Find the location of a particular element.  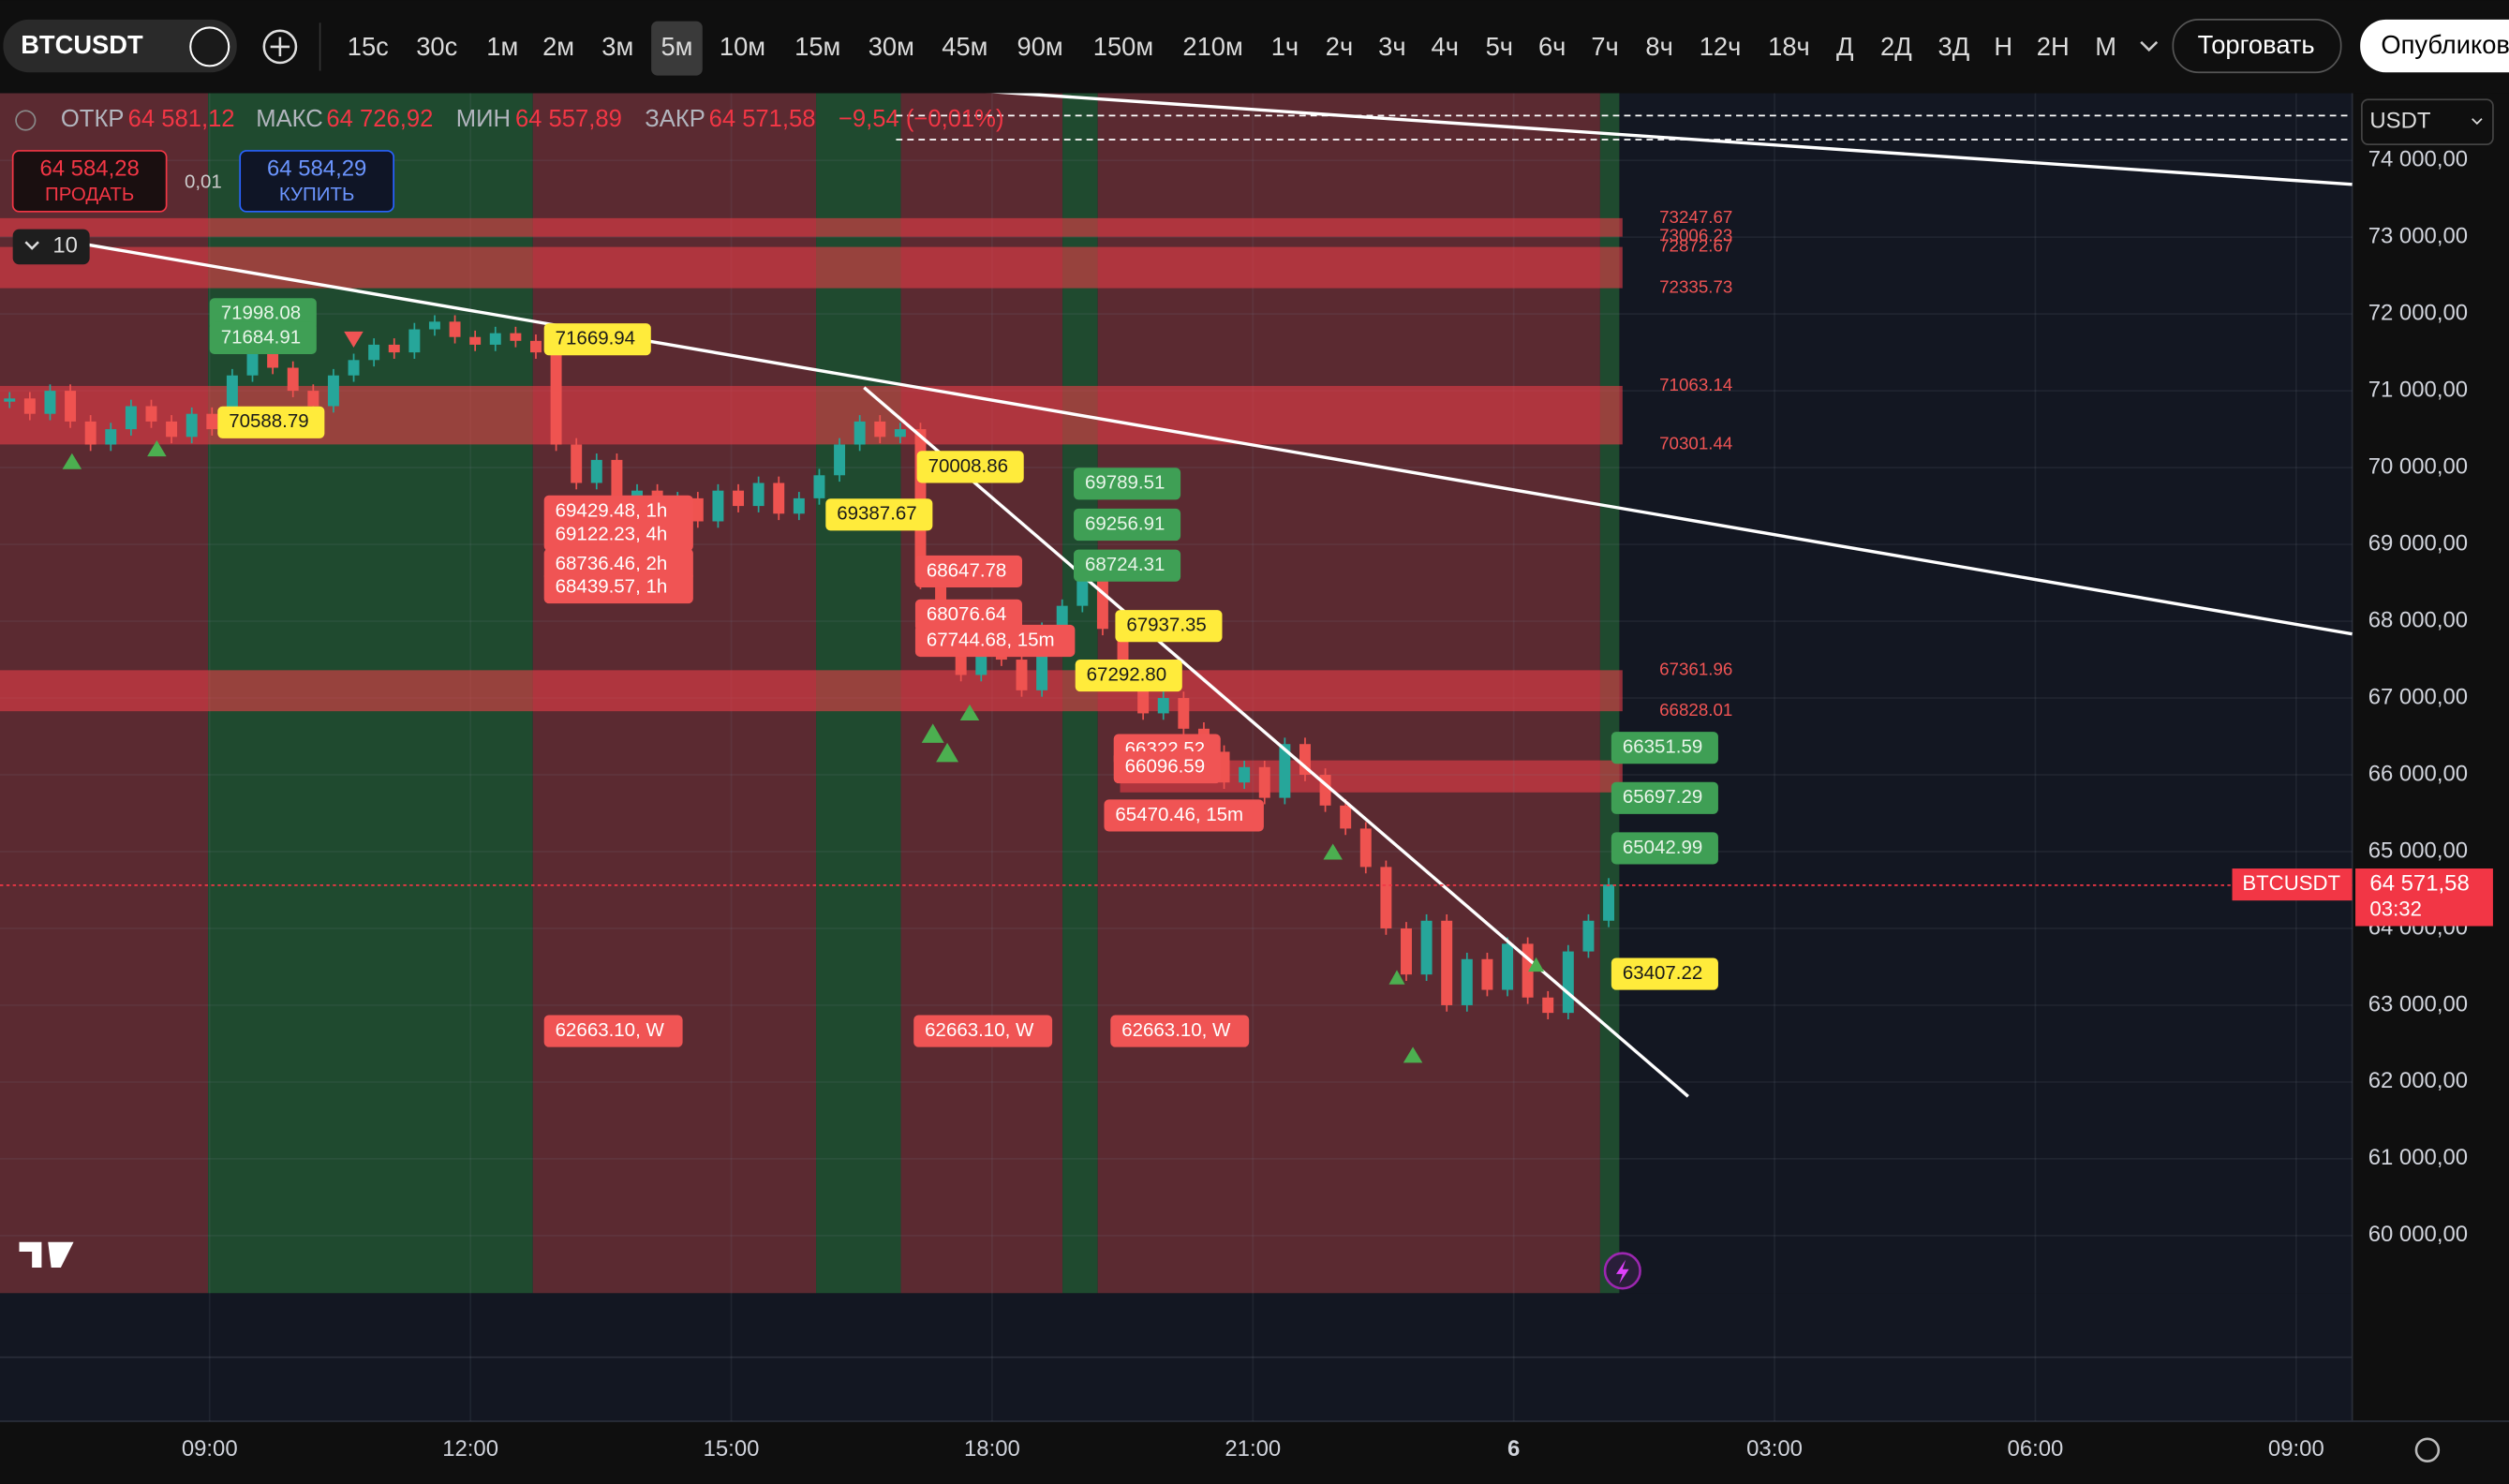

sell-label: ПРОДАТЬ is located at coordinates (89, 194).